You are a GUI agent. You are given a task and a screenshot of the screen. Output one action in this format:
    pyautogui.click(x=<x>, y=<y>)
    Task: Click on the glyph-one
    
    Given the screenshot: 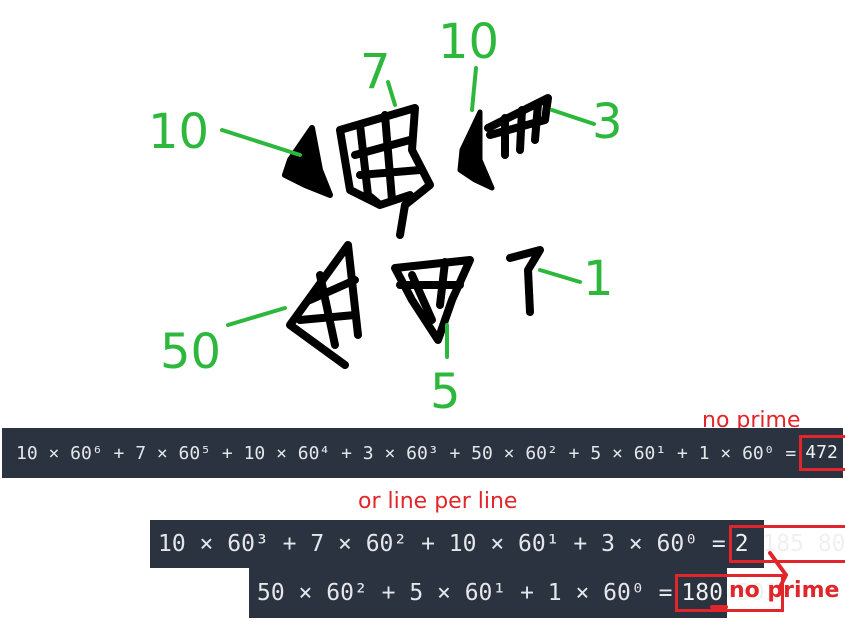 What is the action you would take?
    pyautogui.click(x=525, y=281)
    